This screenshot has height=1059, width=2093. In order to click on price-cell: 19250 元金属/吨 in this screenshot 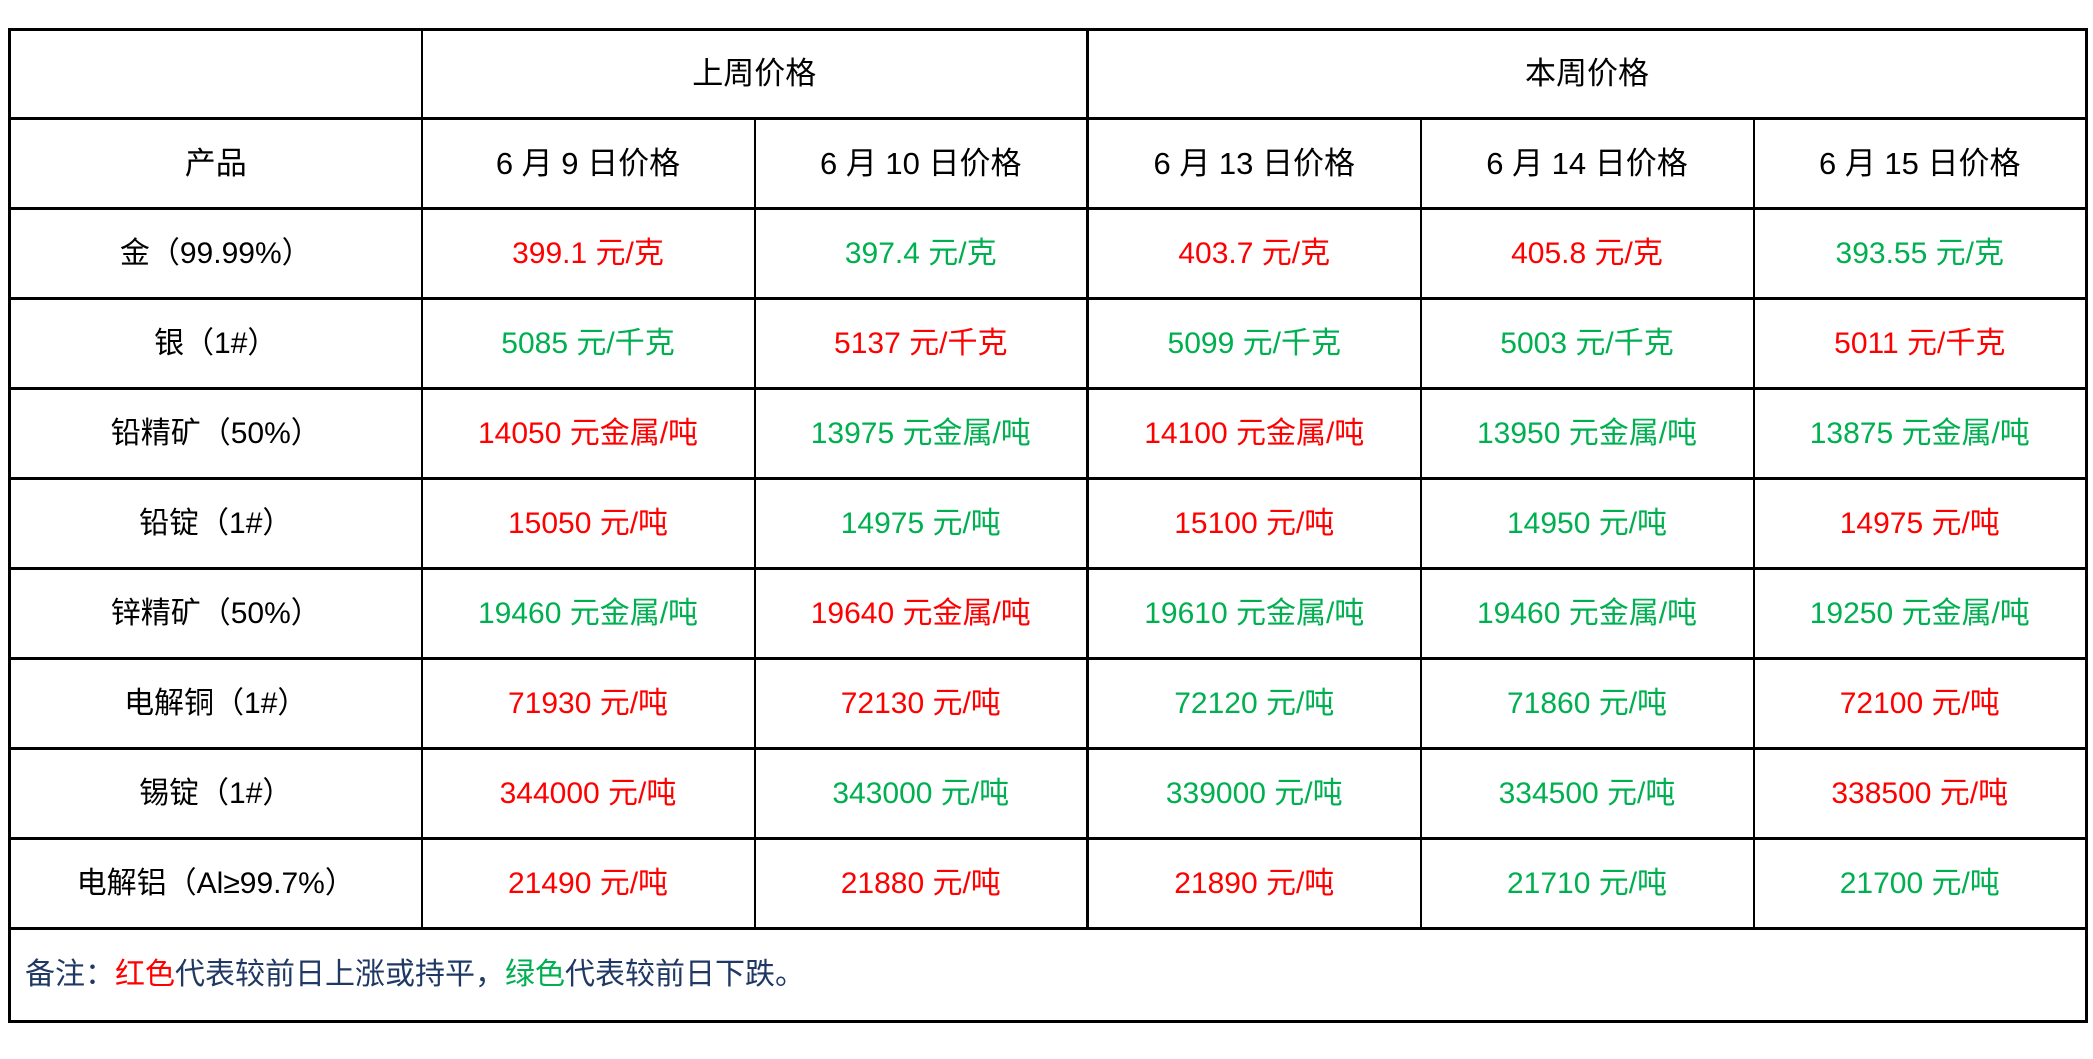, I will do `click(1920, 613)`.